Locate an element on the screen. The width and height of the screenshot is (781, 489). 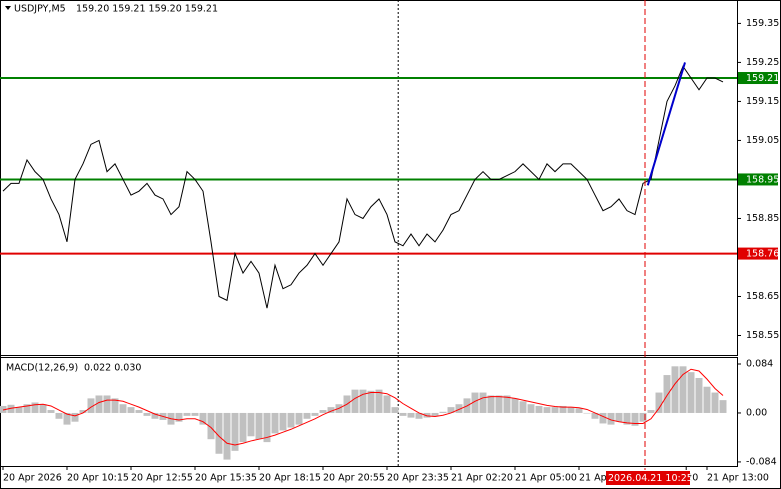
menu-icon is located at coordinates (8, 8).